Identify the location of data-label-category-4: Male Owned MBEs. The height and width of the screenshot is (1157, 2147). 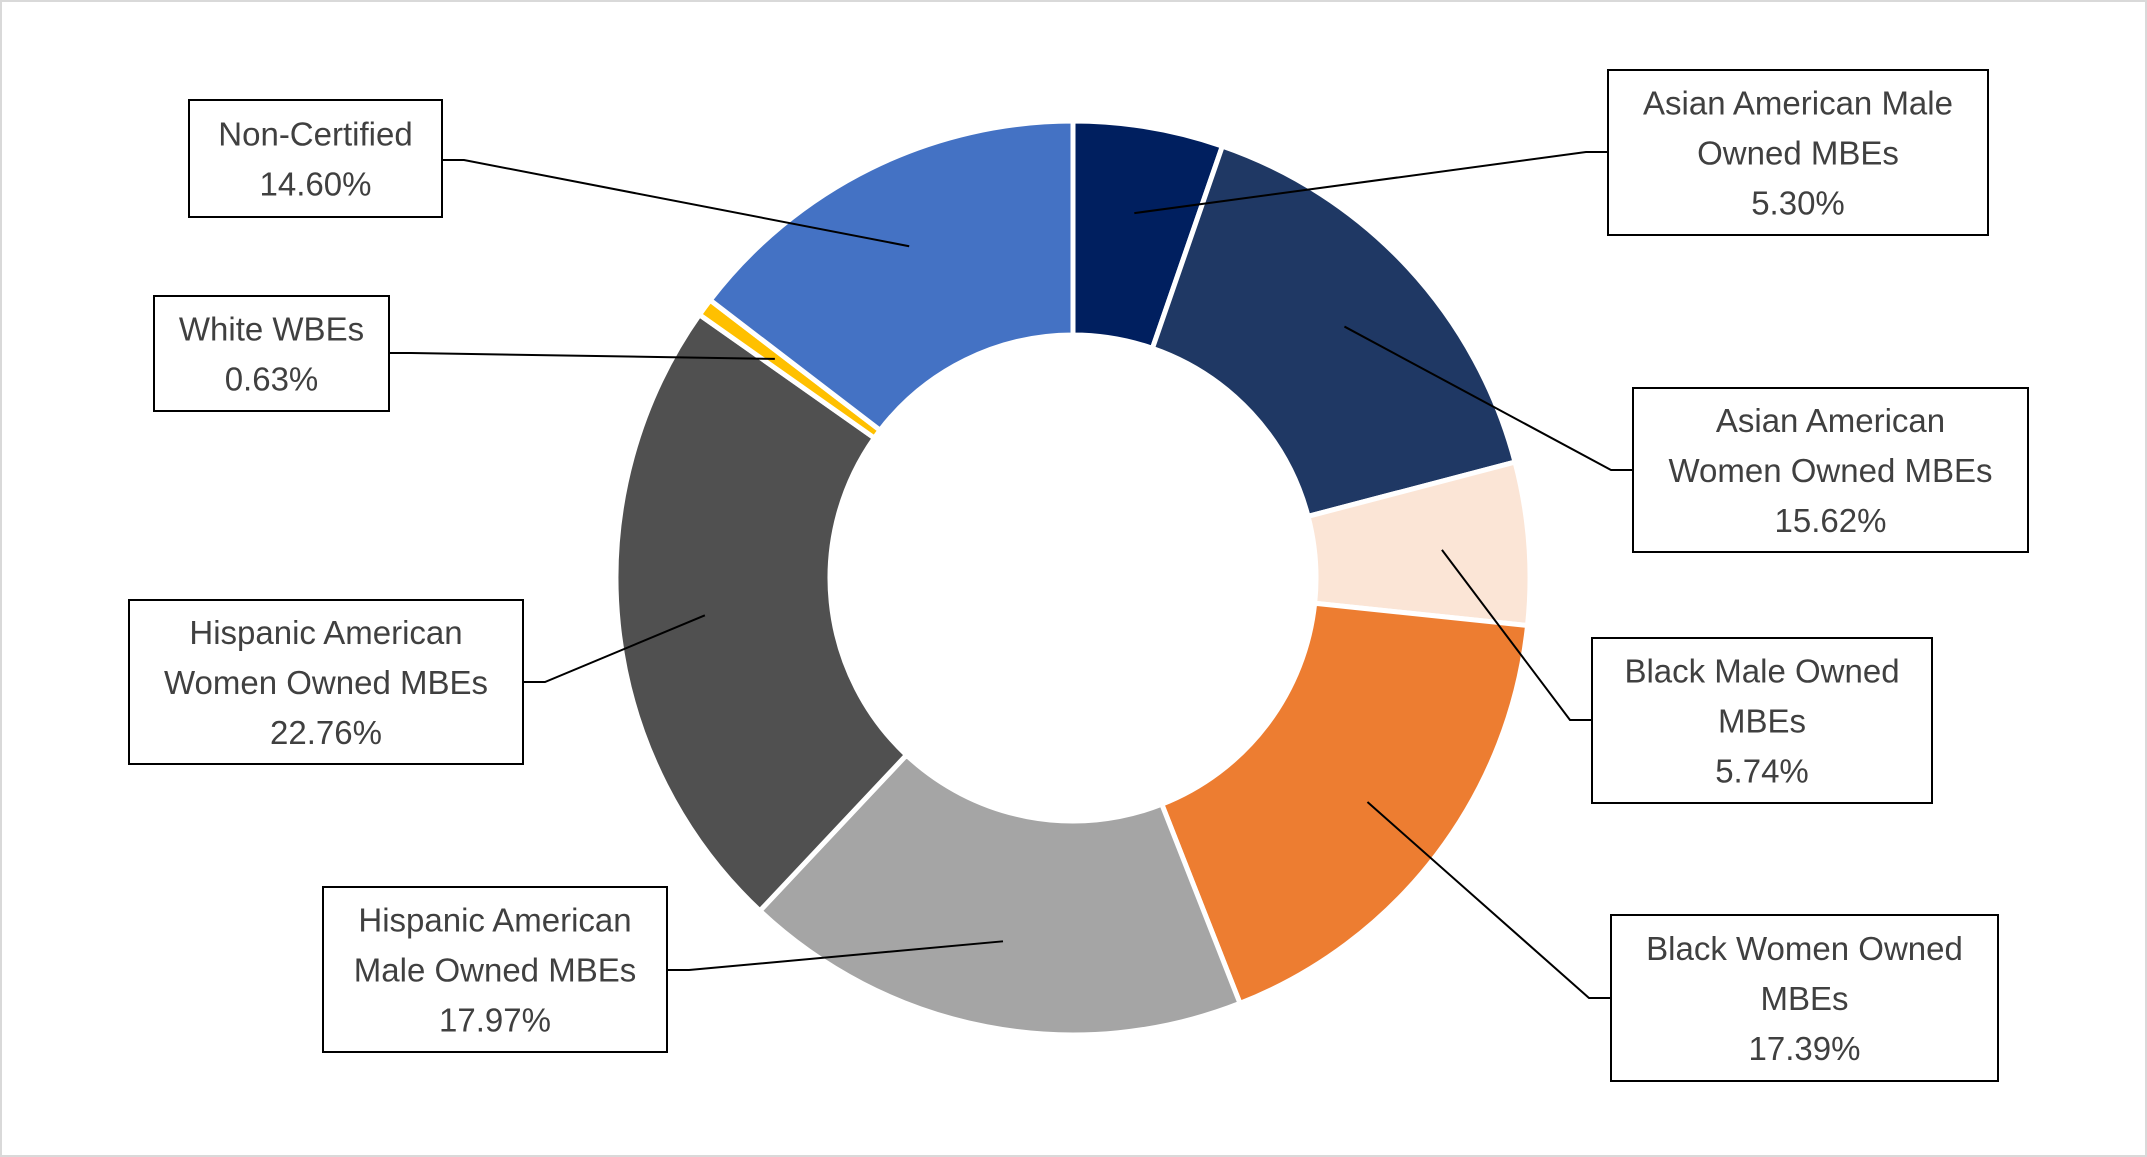
(495, 970).